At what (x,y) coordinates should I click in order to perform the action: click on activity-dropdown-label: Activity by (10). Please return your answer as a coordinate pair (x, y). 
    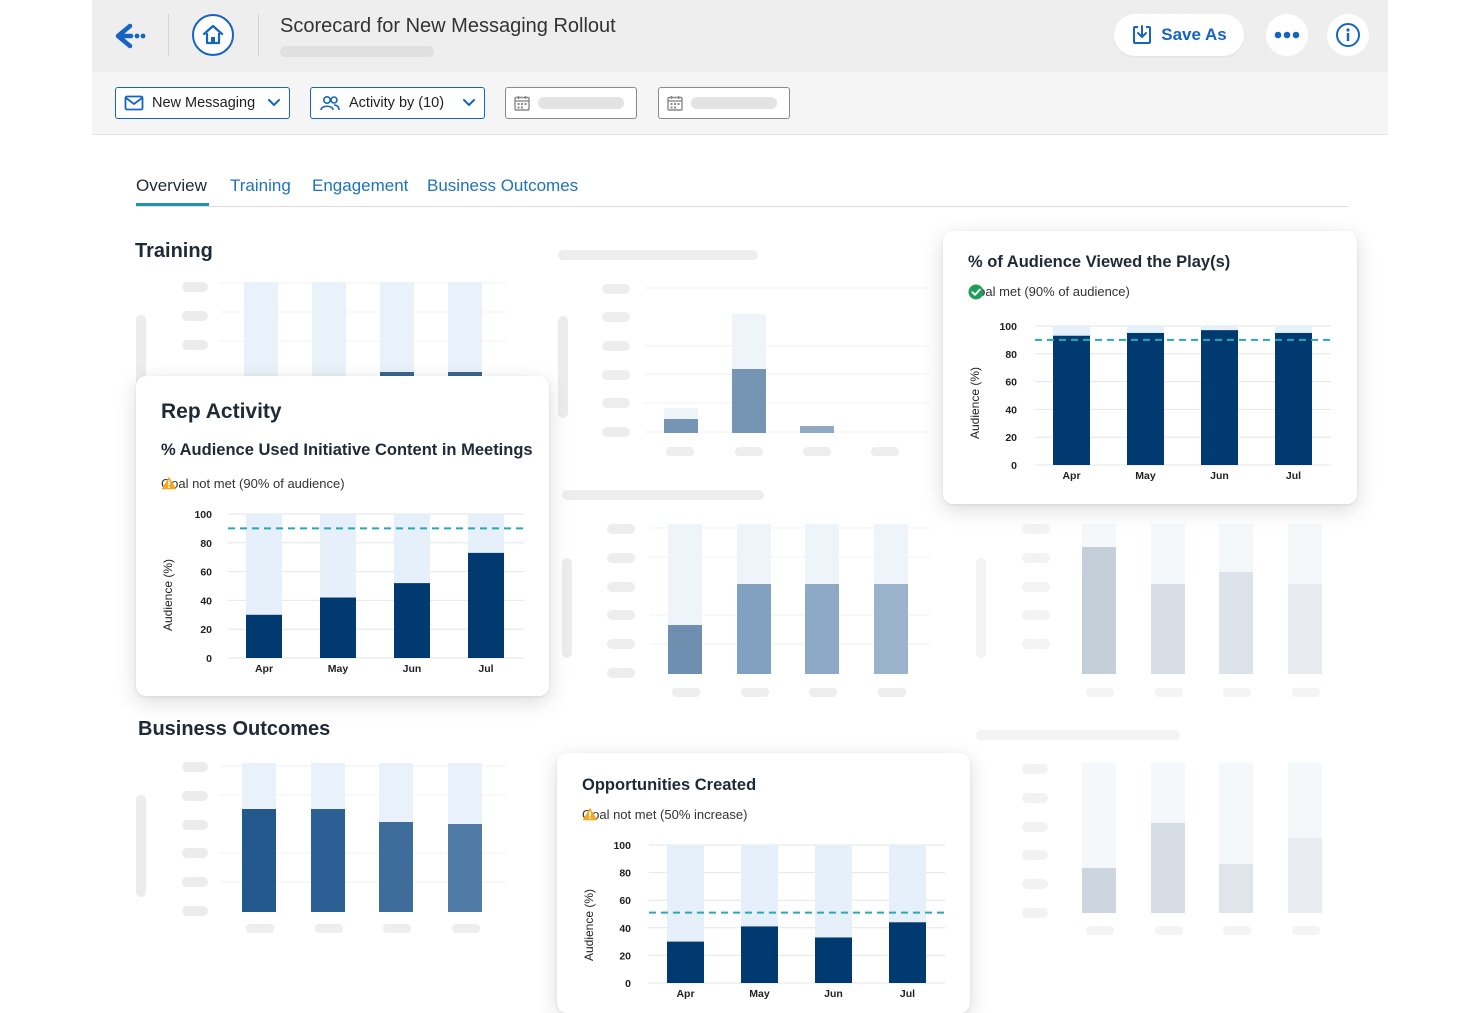
    Looking at the image, I should click on (397, 103).